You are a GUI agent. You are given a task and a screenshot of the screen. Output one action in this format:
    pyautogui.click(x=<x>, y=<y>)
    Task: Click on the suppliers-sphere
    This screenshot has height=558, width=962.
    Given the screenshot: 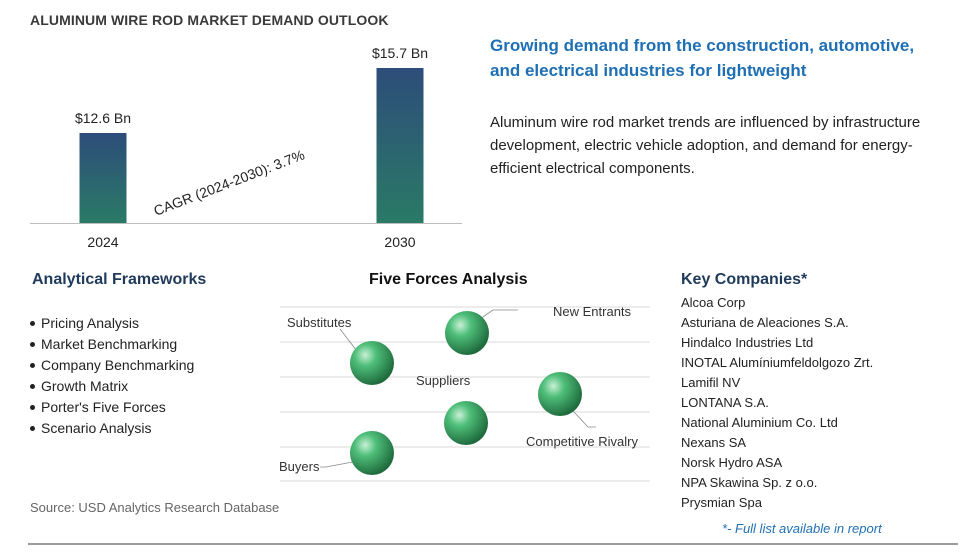 What is the action you would take?
    pyautogui.click(x=560, y=394)
    